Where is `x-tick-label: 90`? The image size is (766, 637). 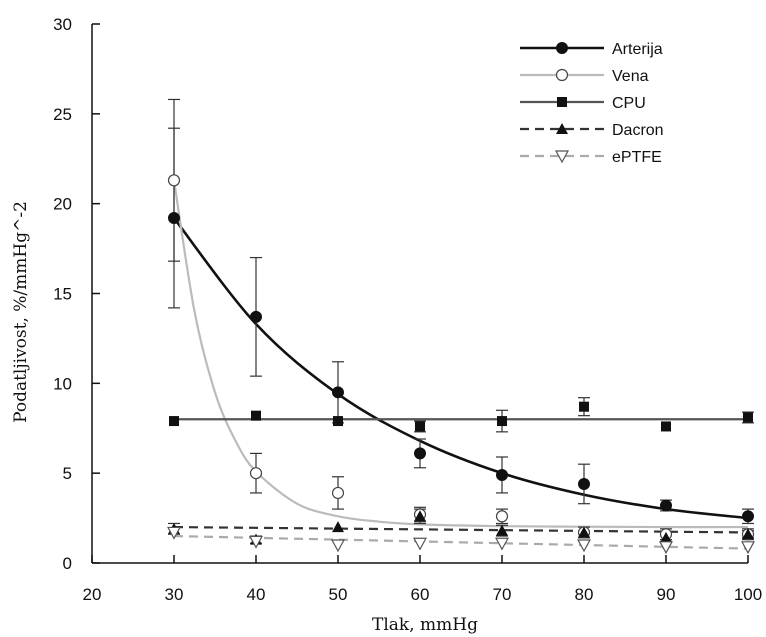
x-tick-label: 90 is located at coordinates (666, 594).